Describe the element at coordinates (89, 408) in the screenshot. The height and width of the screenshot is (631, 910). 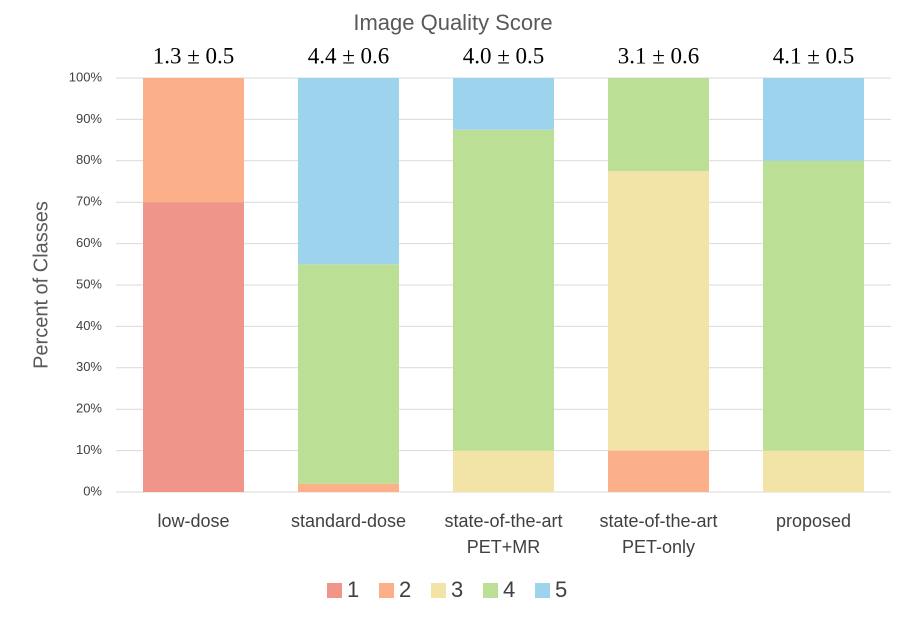
I see `y-tick-label: 20%` at that location.